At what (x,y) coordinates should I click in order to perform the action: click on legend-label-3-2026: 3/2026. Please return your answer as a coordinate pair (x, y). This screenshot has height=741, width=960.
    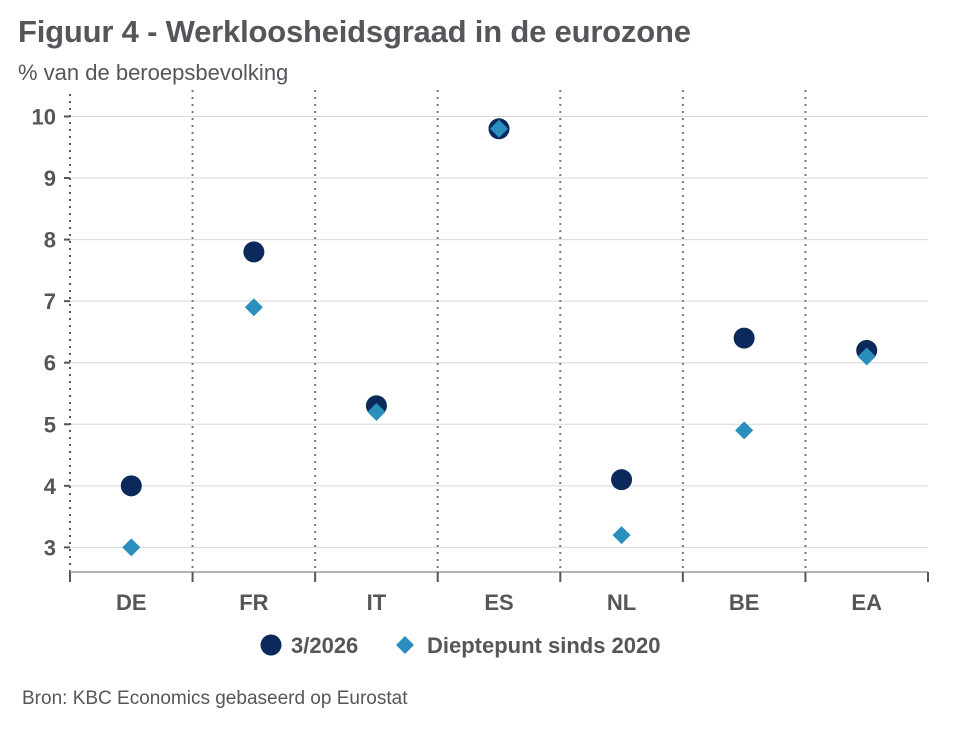
    Looking at the image, I should click on (324, 645).